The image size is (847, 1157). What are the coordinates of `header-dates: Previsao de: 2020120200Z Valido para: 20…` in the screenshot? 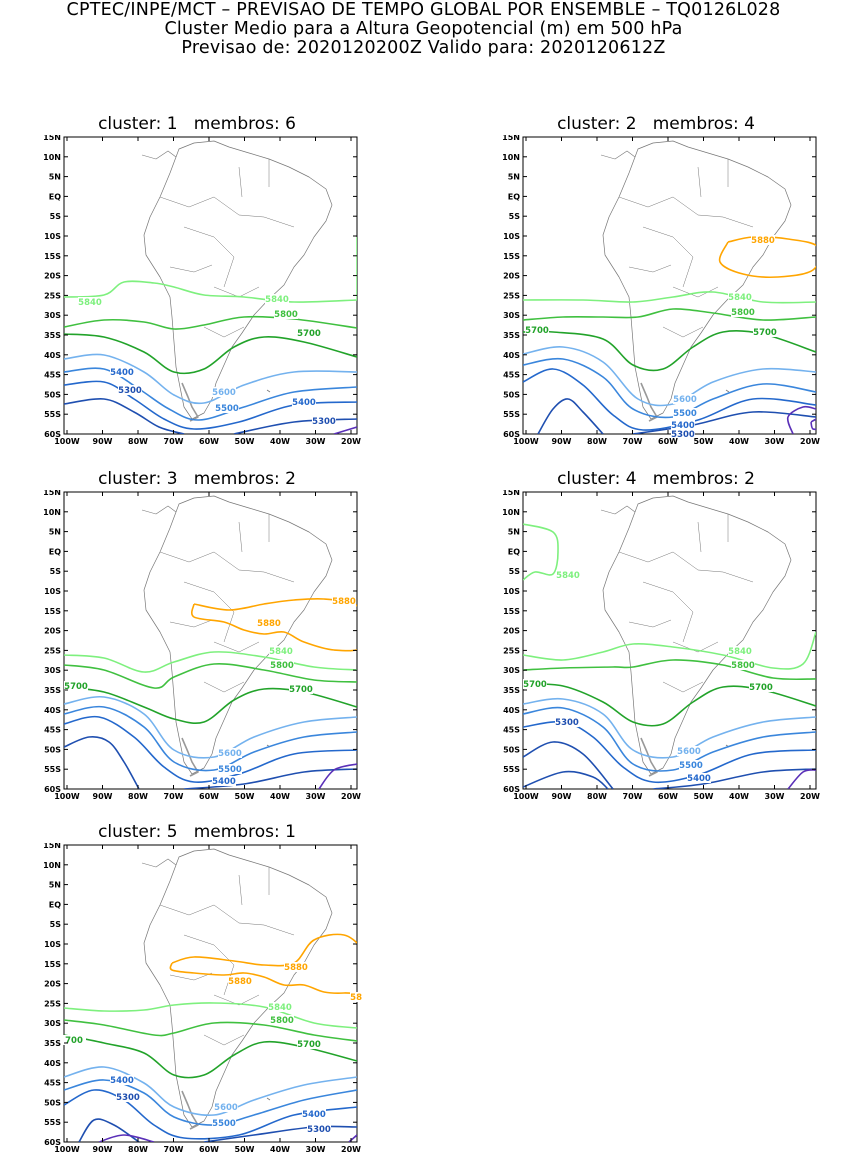 It's located at (423, 48).